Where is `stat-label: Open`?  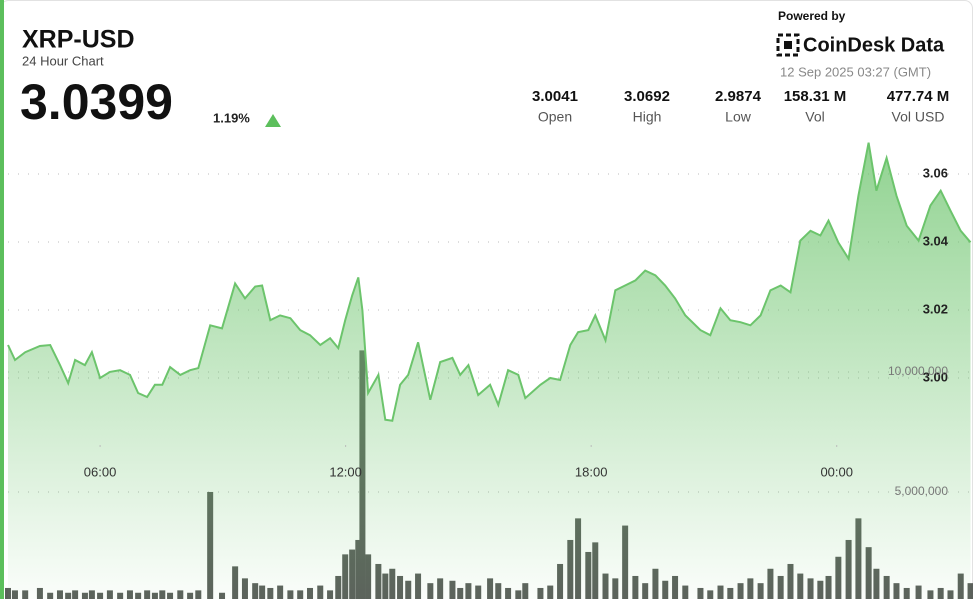
stat-label: Open is located at coordinates (555, 117).